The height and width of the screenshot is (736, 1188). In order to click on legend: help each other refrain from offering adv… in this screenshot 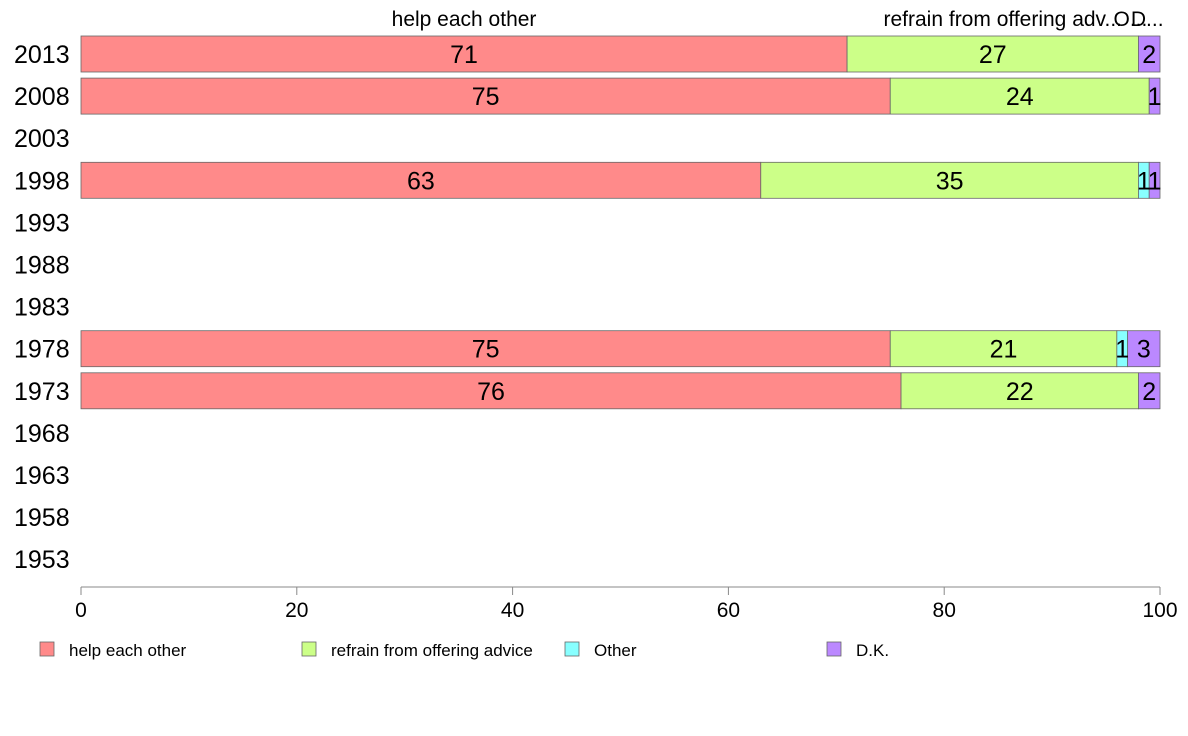, I will do `click(464, 650)`.